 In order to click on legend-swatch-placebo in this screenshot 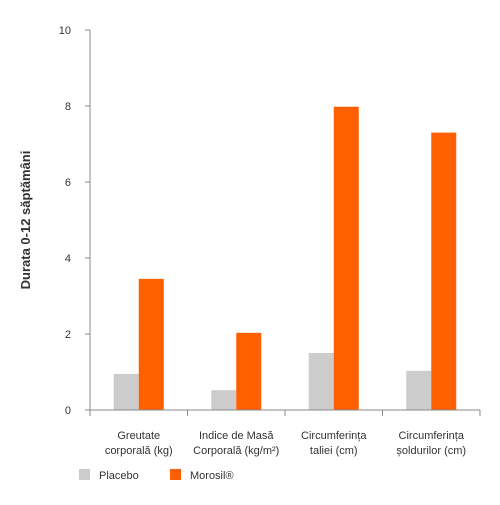, I will do `click(84, 474)`.